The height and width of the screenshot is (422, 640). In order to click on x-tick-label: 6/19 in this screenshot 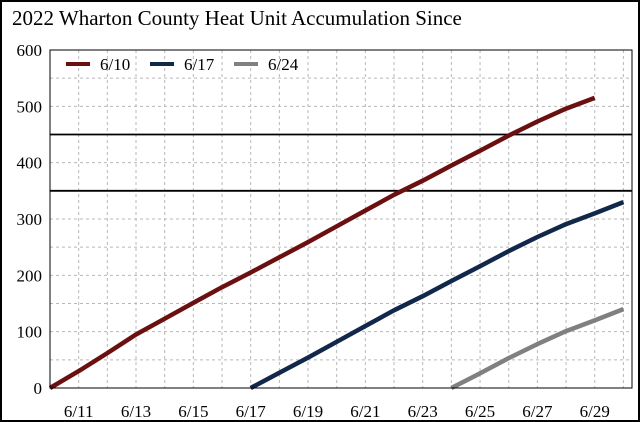, I will do `click(308, 411)`.